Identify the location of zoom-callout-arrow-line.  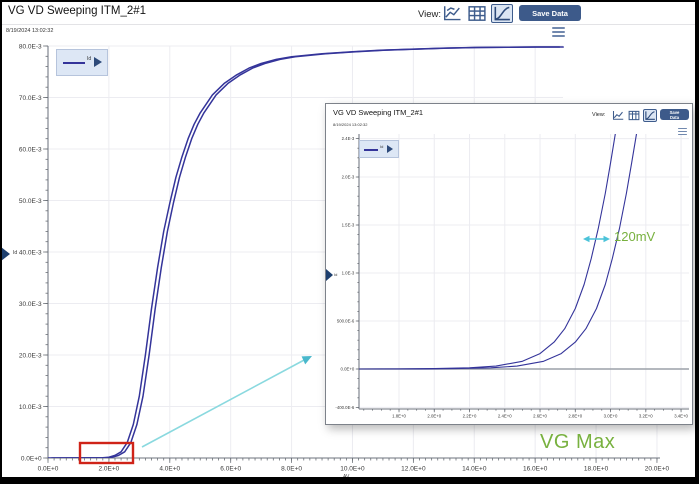
(224, 403).